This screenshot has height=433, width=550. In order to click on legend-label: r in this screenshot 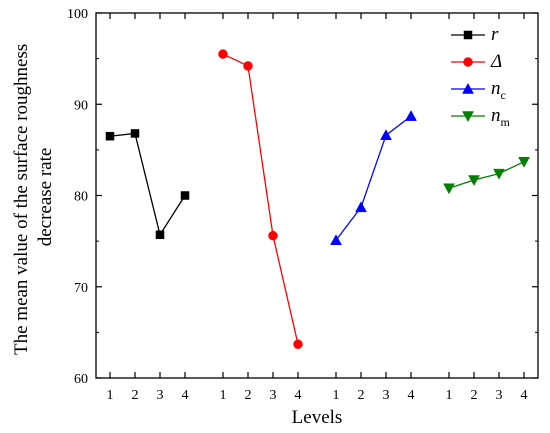, I will do `click(495, 34)`.